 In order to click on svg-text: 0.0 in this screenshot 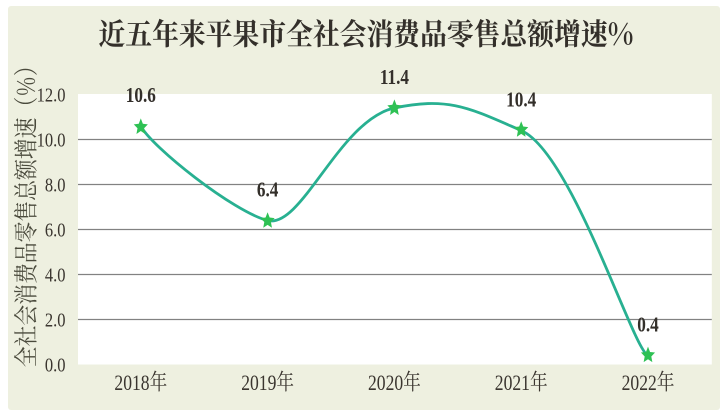, I will do `click(55, 365)`.